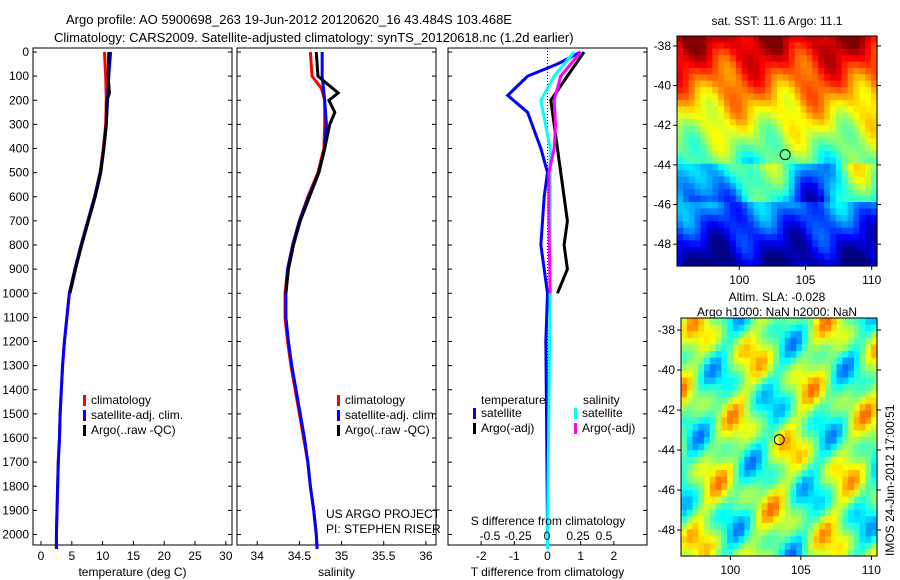  Describe the element at coordinates (71, 556) in the screenshot. I see `x-tick-label: 5` at that location.